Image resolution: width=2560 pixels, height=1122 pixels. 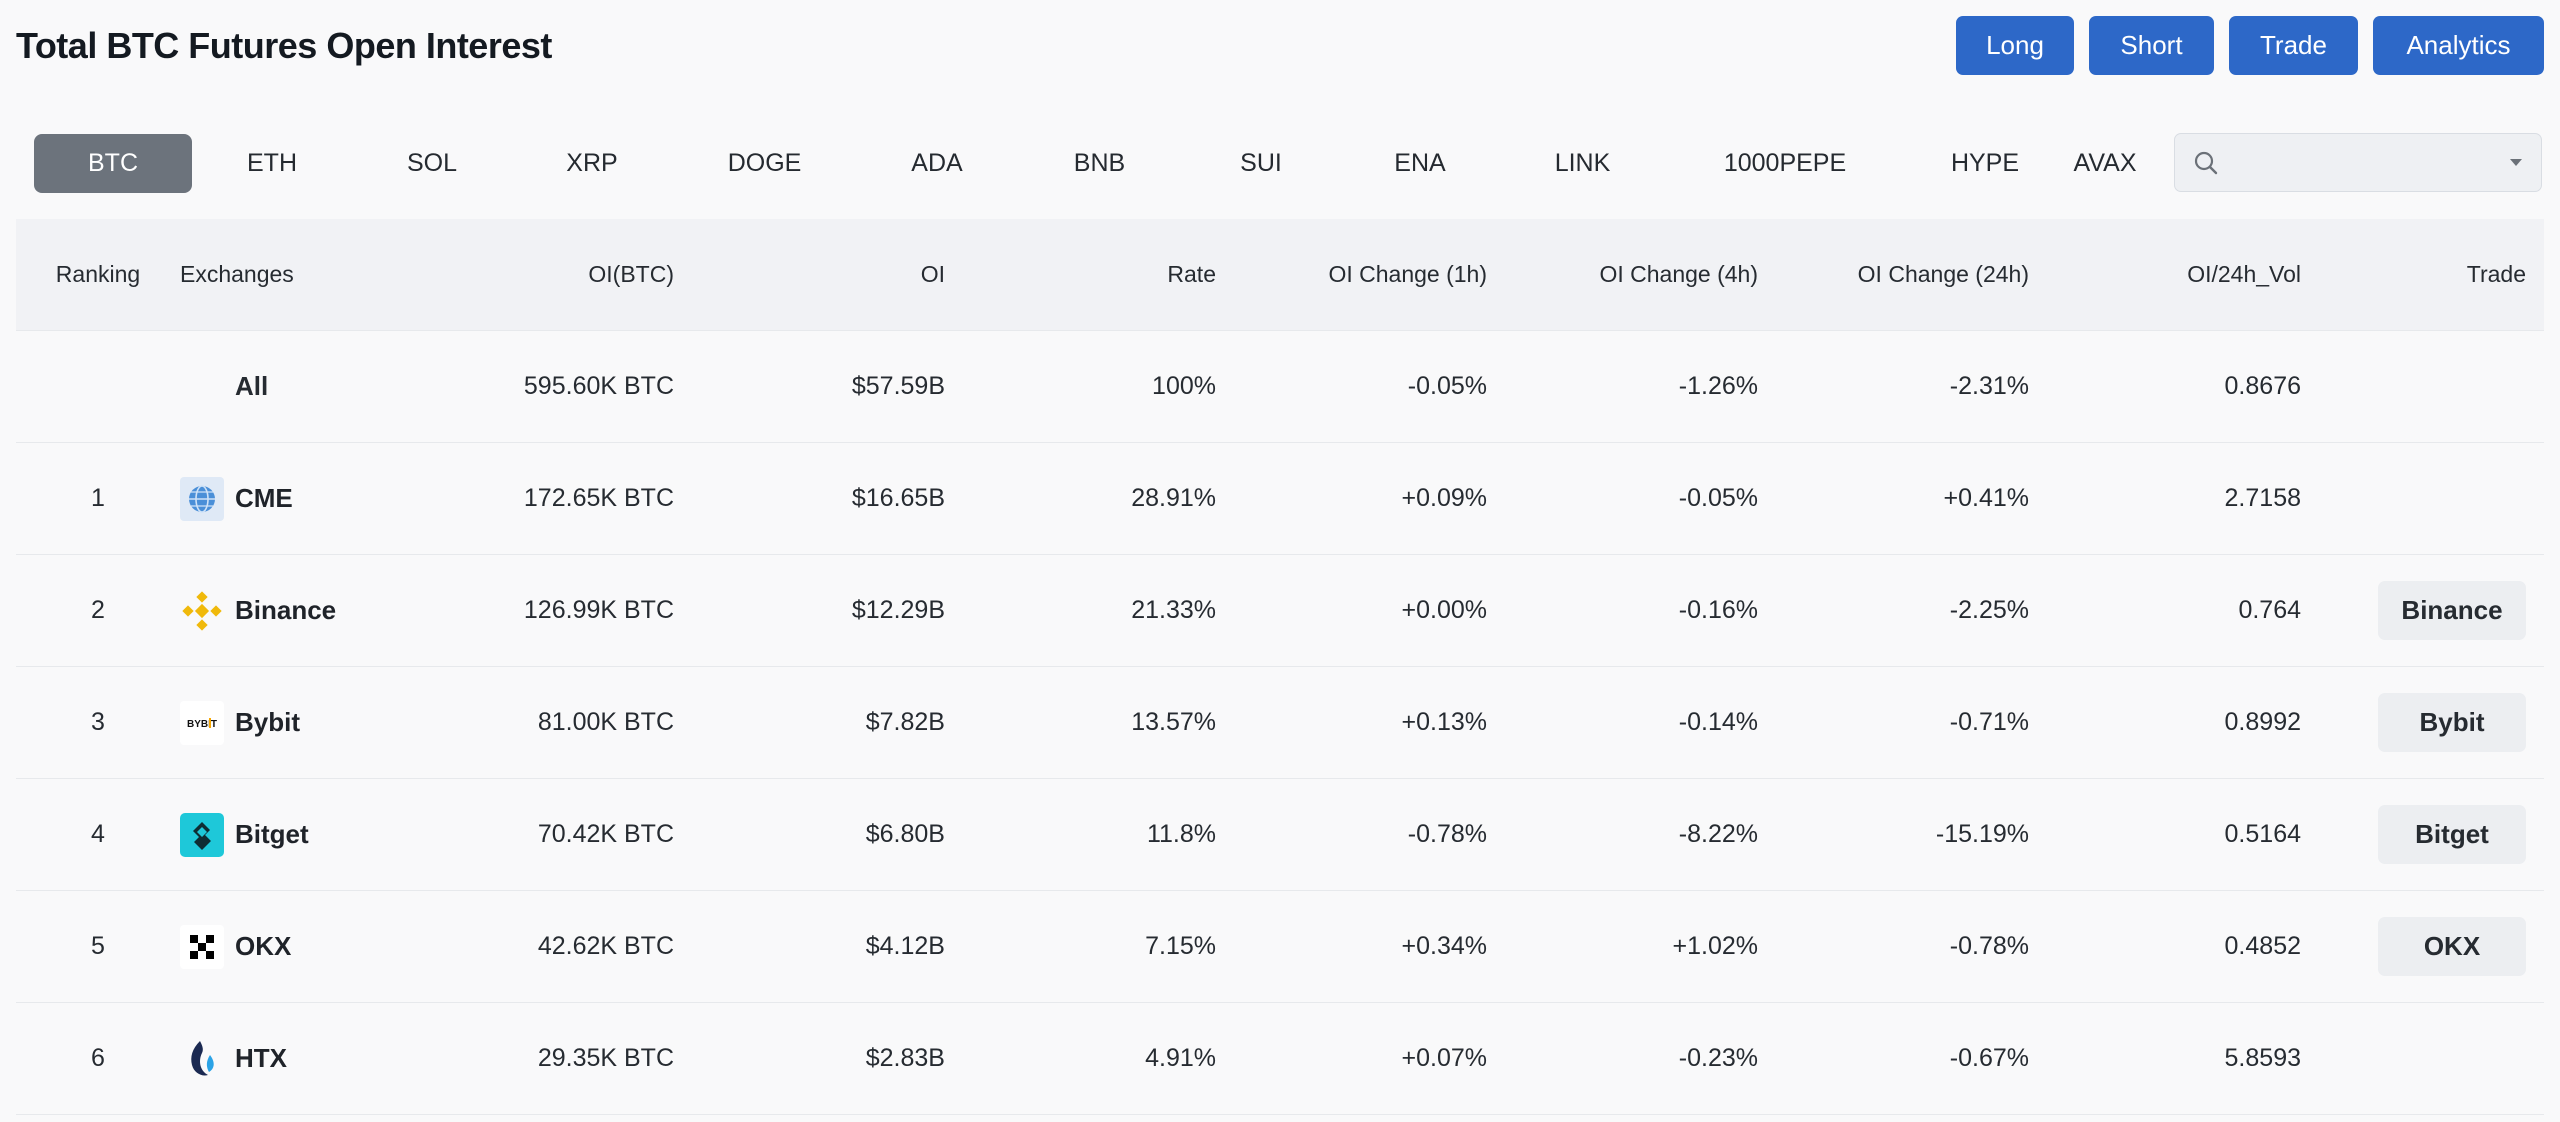 I want to click on long-button: Long, so click(x=2015, y=45).